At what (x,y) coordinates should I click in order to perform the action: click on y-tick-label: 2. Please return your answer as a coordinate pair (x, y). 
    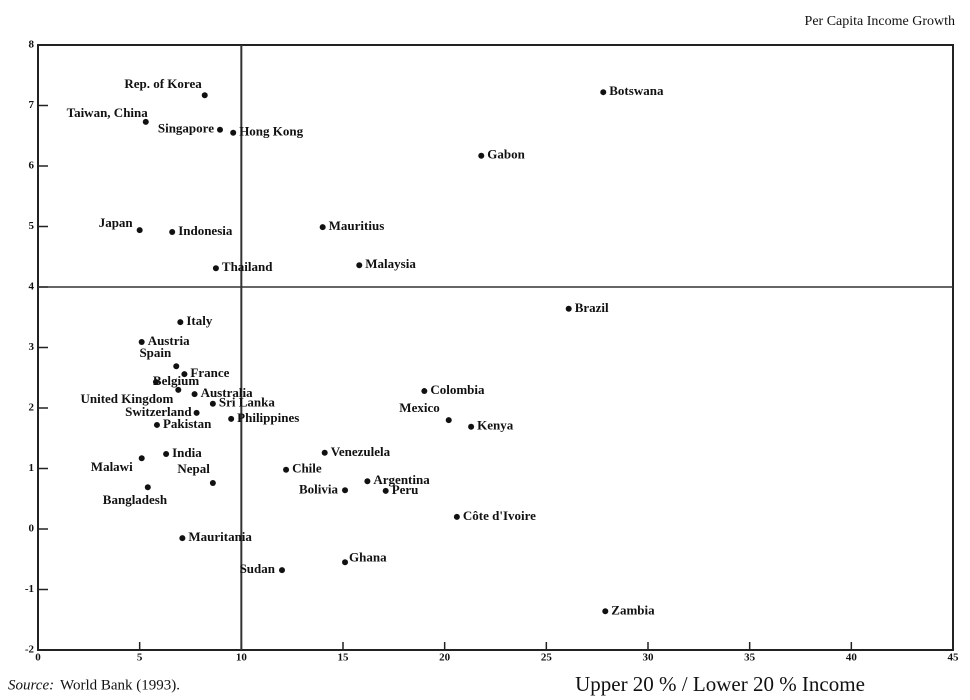
    Looking at the image, I should click on (32, 408).